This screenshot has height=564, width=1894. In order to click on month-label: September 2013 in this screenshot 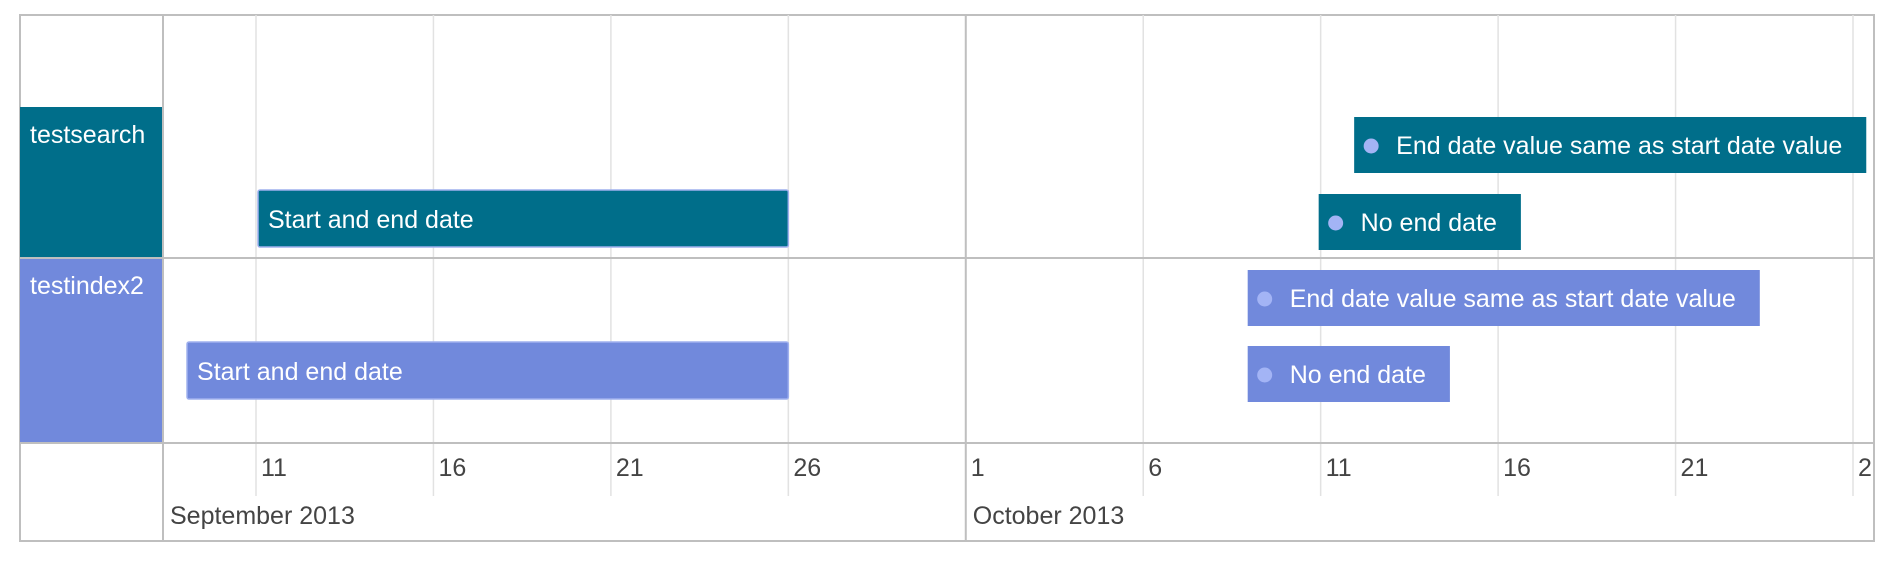, I will do `click(262, 516)`.